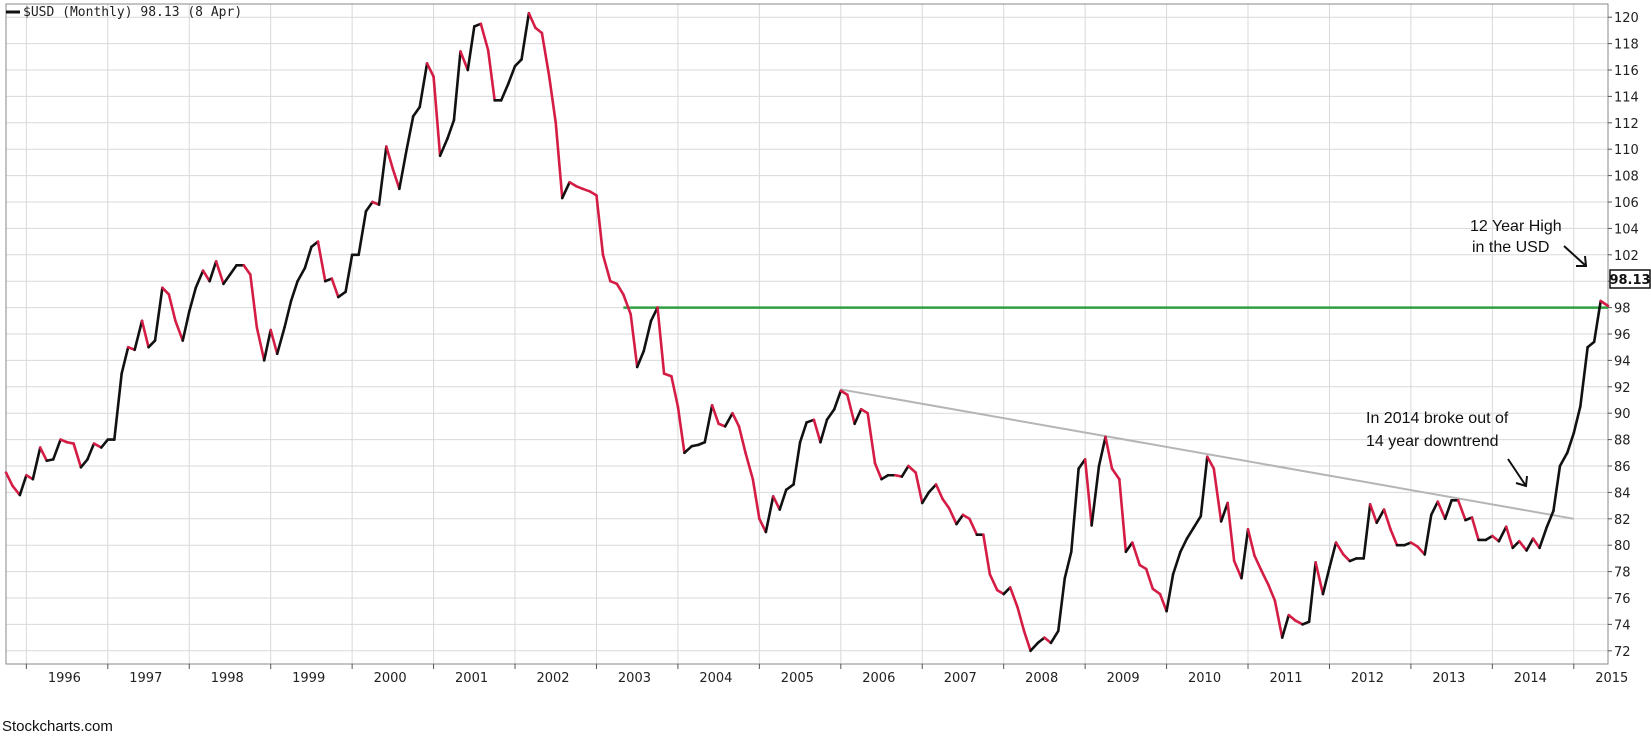 This screenshot has width=1651, height=738. I want to click on x-tick-label: 2011, so click(1285, 678).